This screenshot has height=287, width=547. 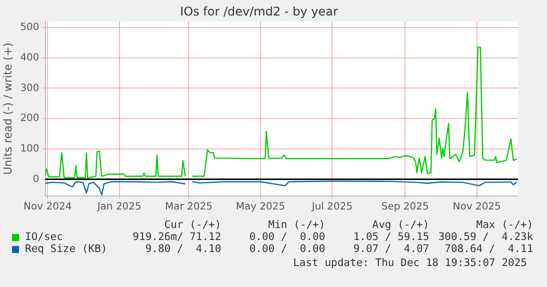 What do you see at coordinates (261, 207) in the screenshot?
I see `x-tick-label: May 2025` at bounding box center [261, 207].